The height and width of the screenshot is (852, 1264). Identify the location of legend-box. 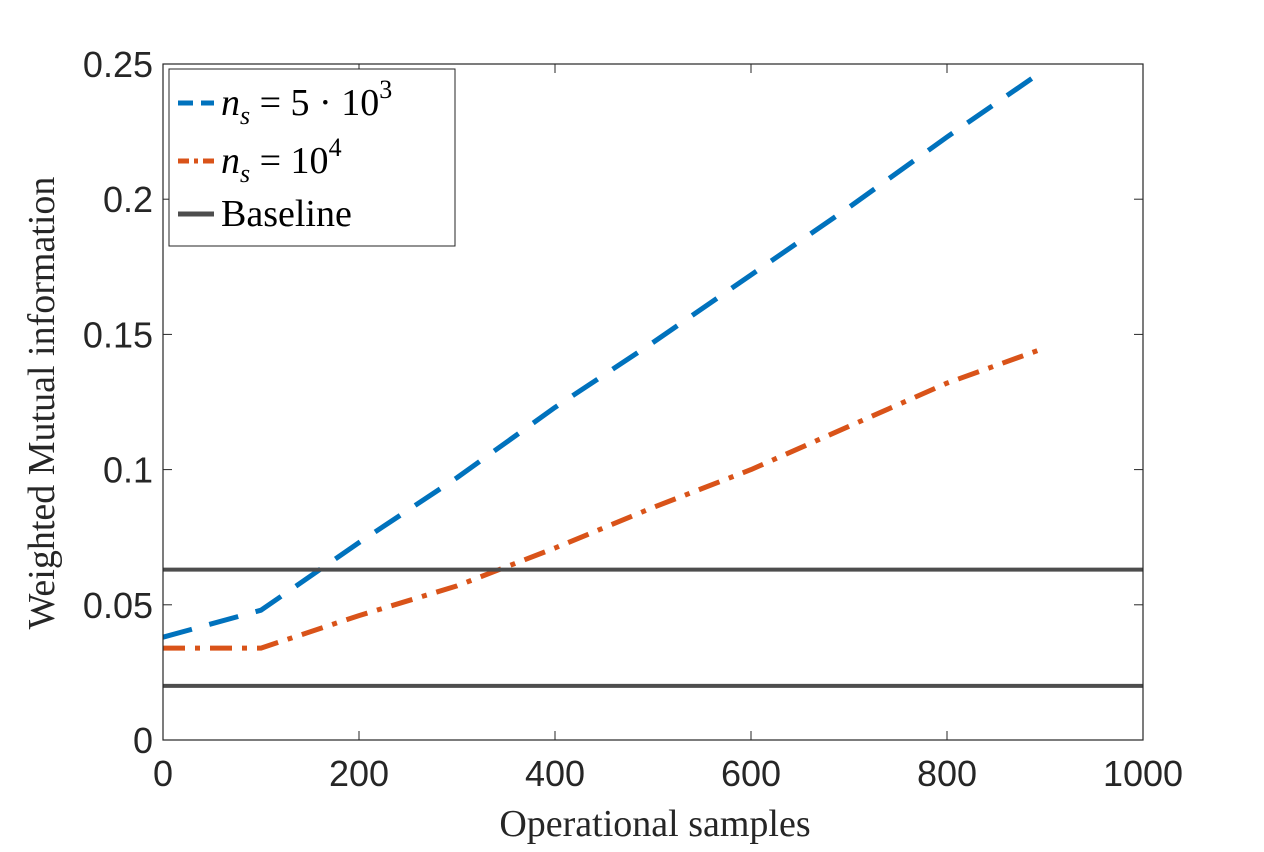
(312, 157).